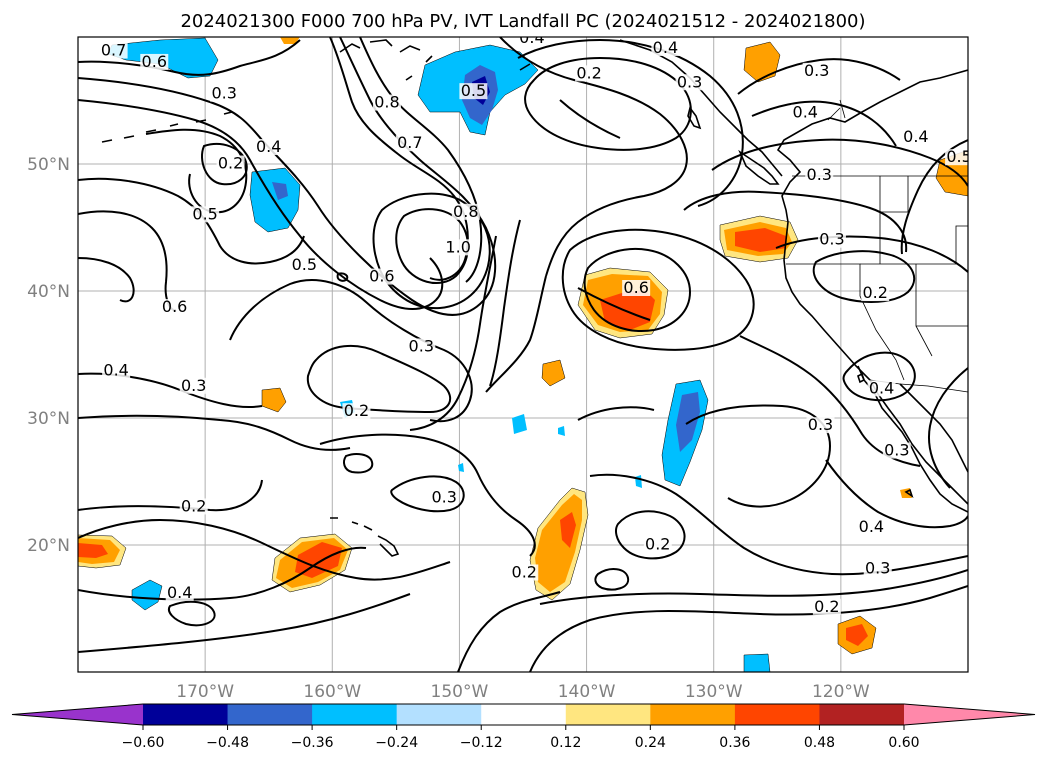  I want to click on x-tick-label: 120°W, so click(841, 692).